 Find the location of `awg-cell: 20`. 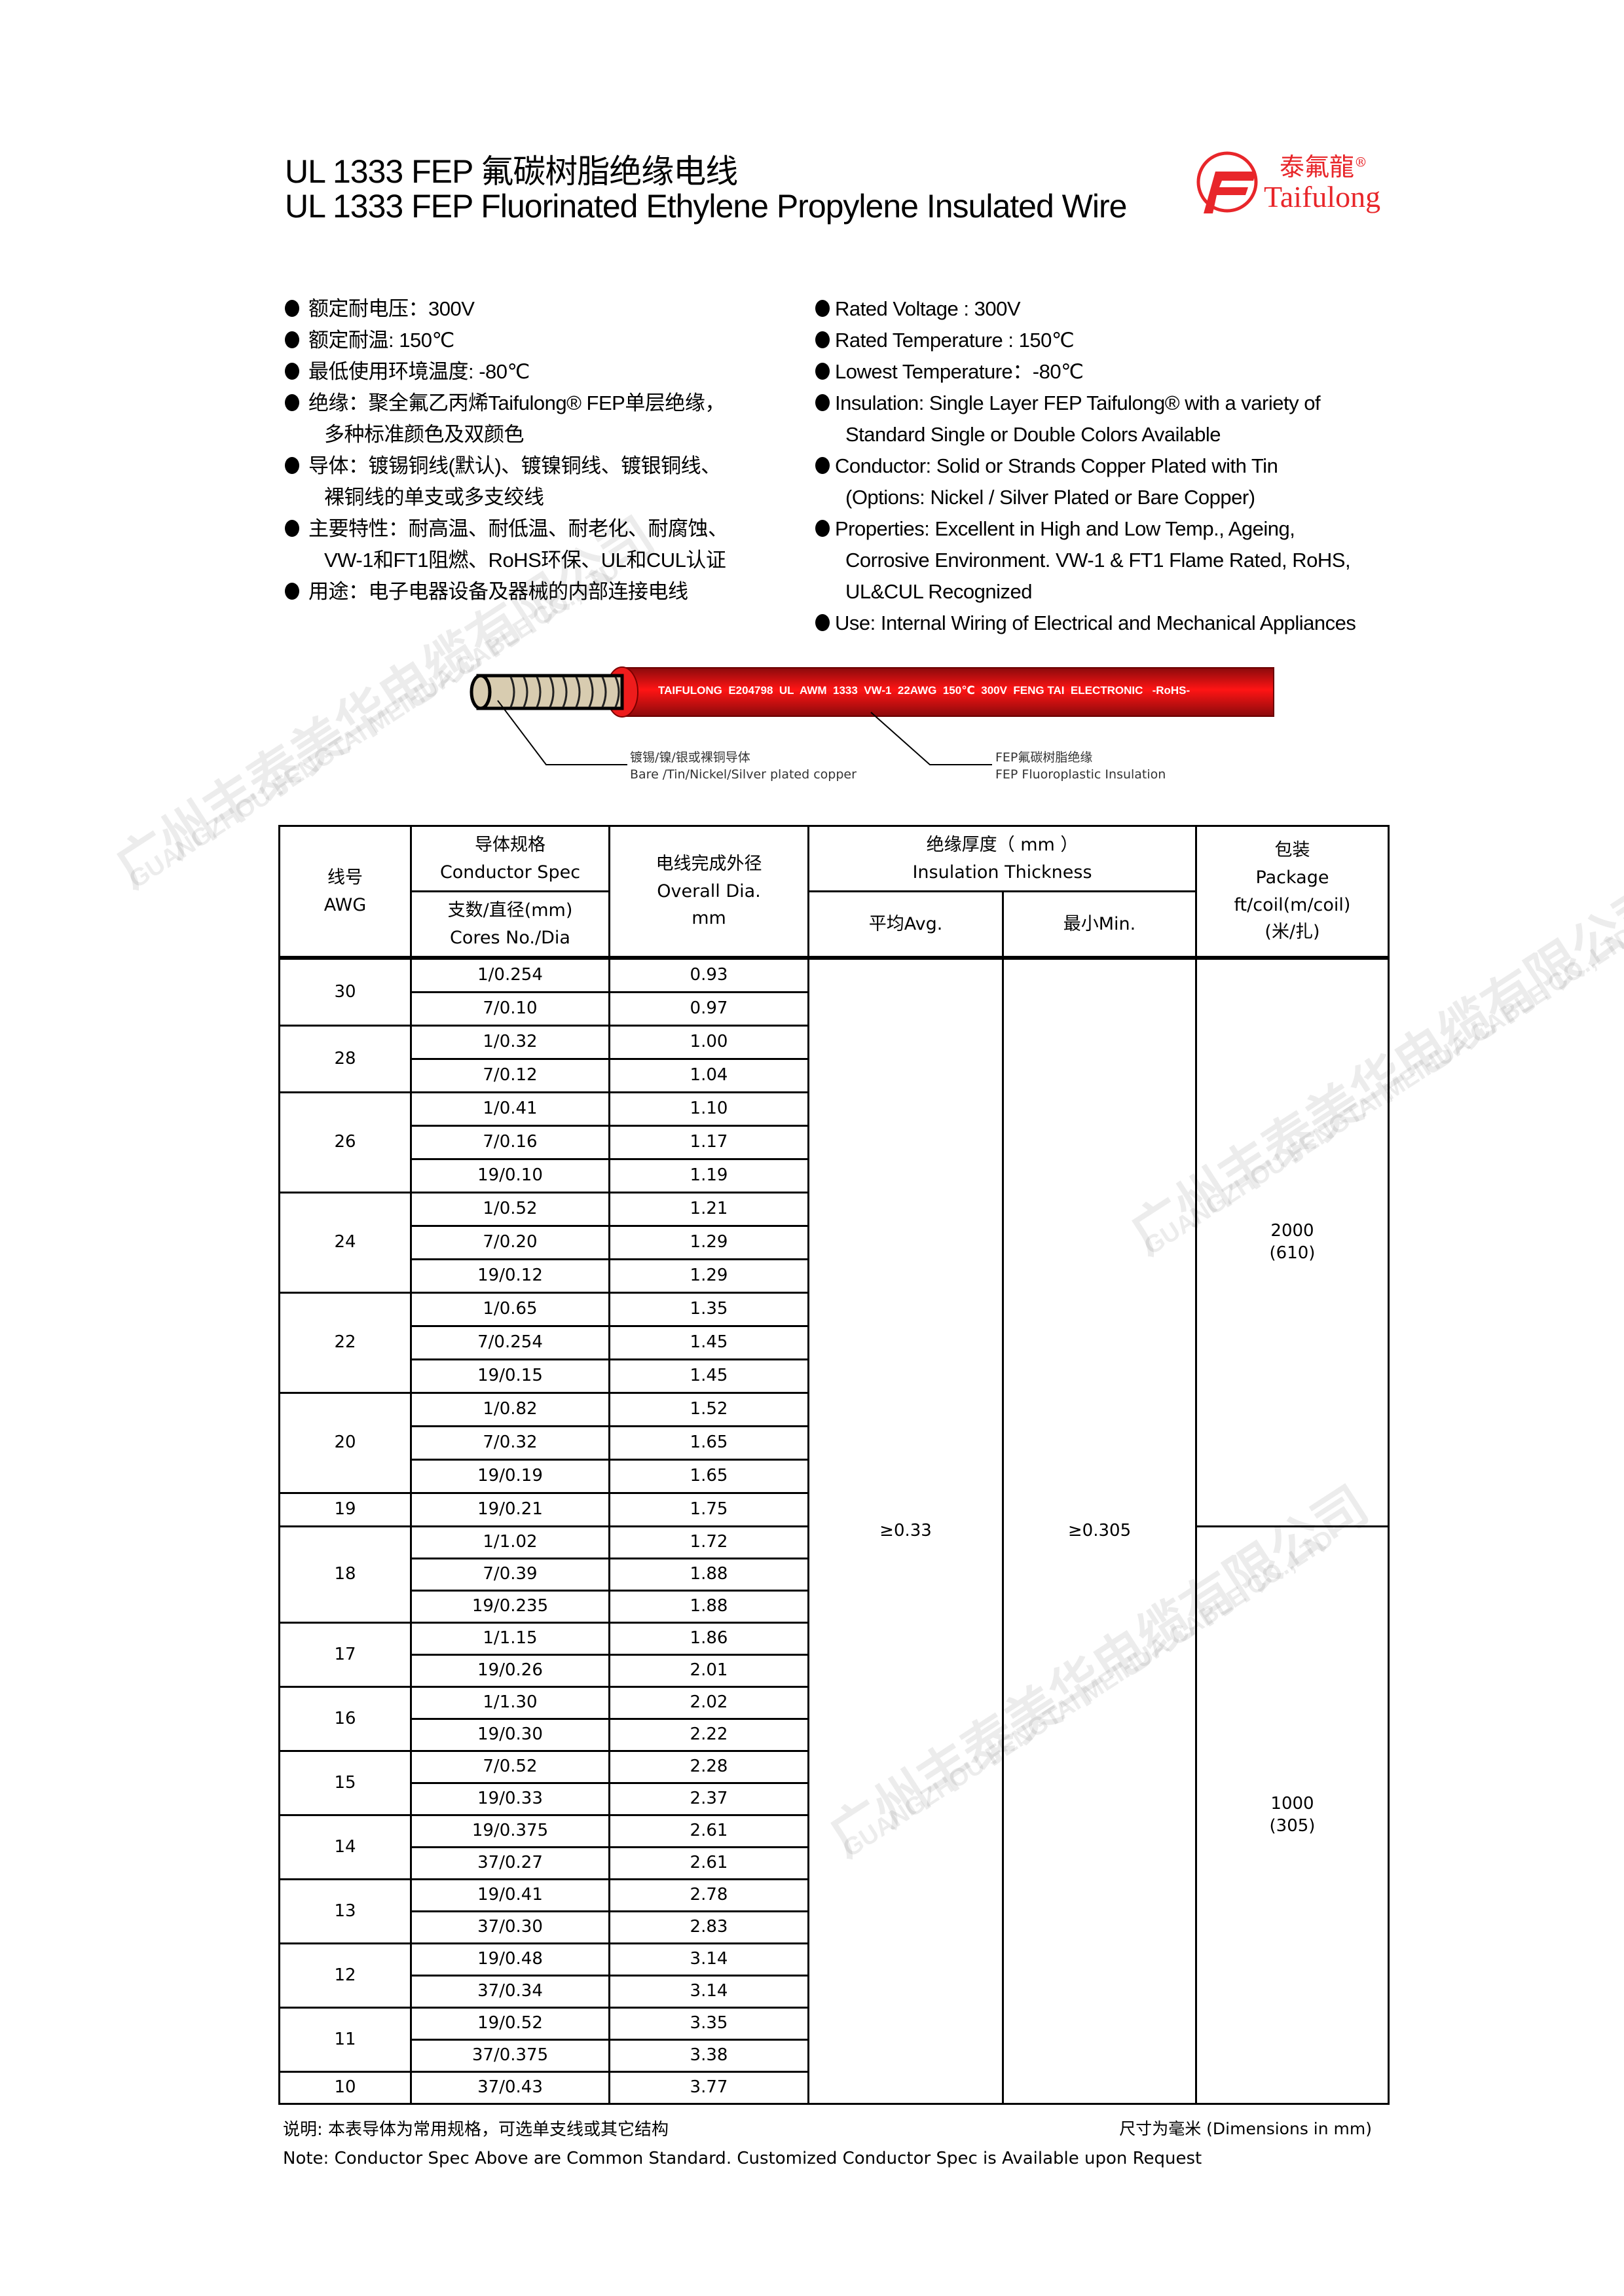

awg-cell: 20 is located at coordinates (345, 1443).